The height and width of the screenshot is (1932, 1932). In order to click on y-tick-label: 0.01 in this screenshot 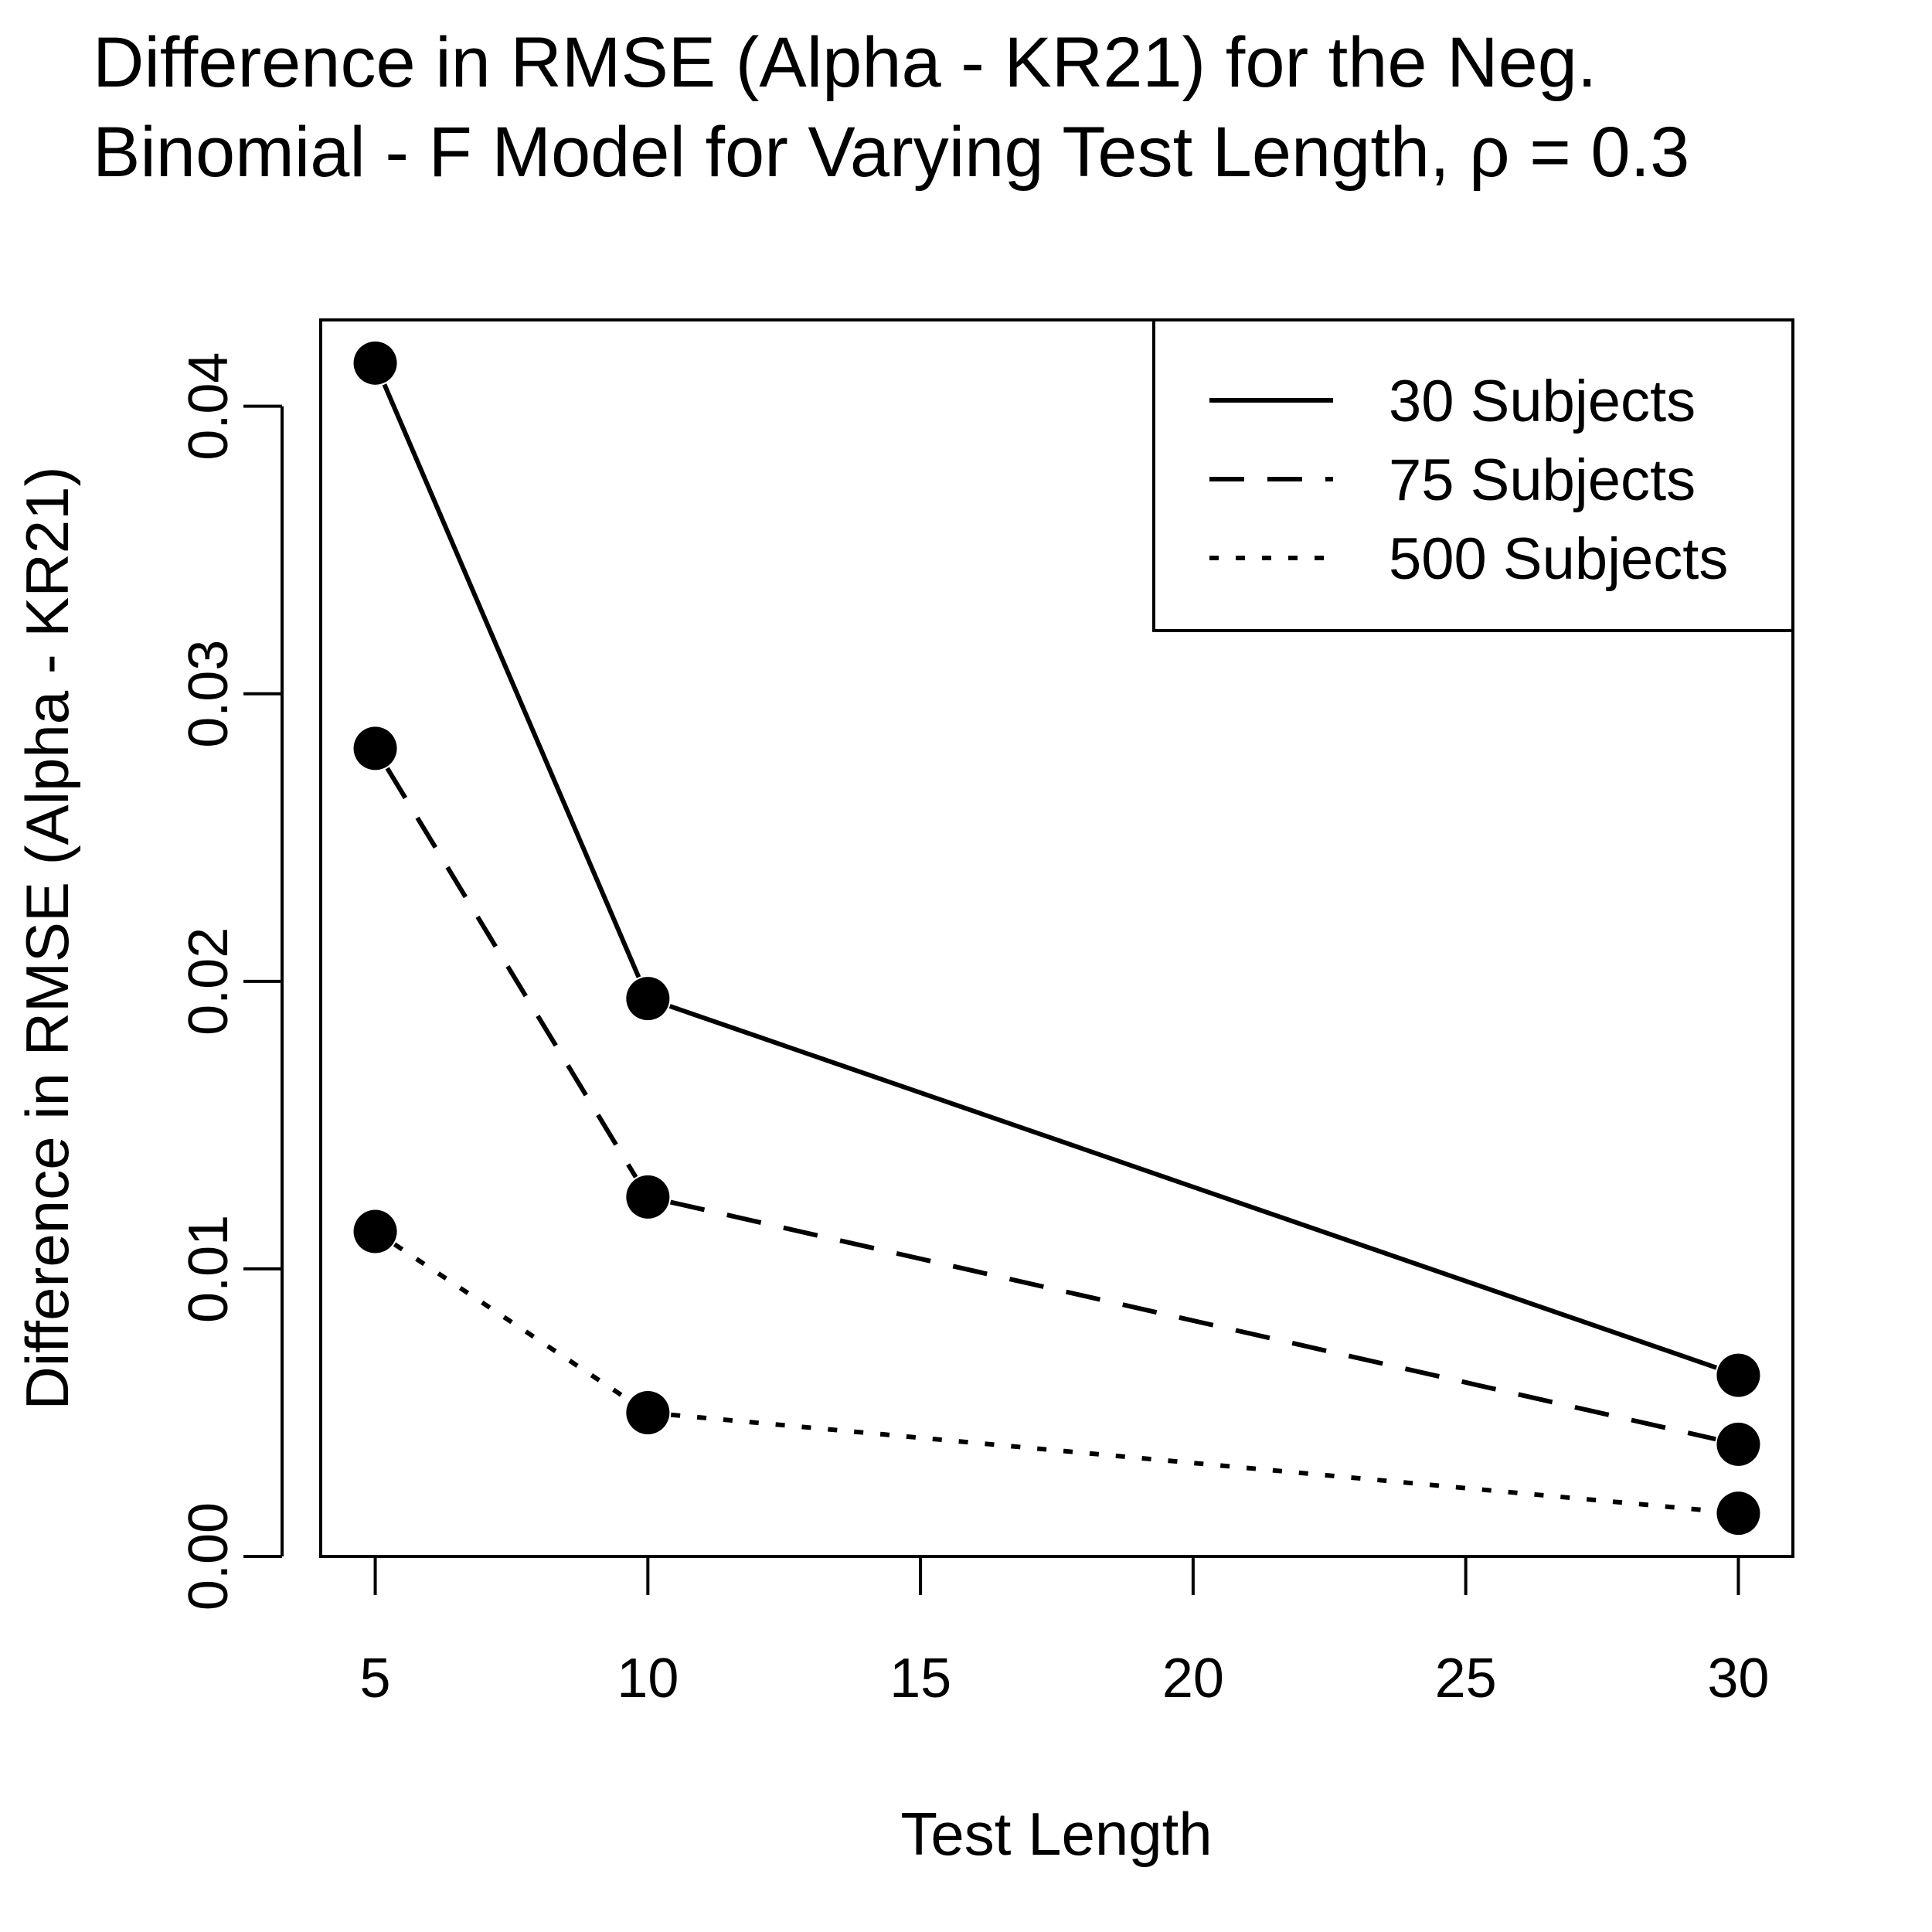, I will do `click(209, 1269)`.